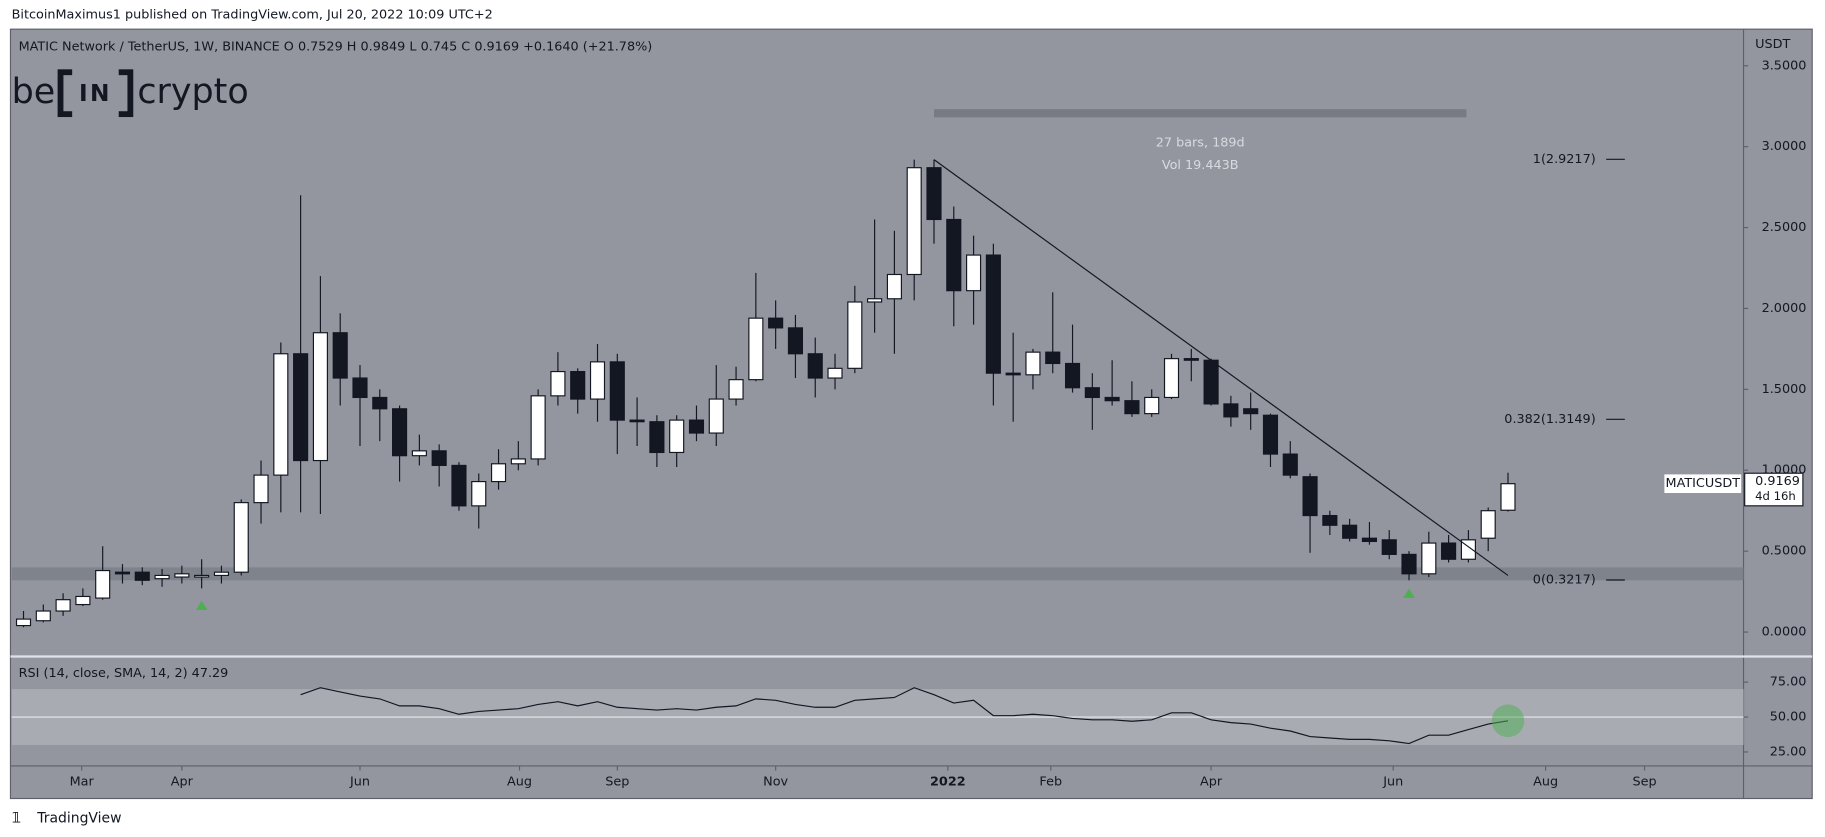 The width and height of the screenshot is (1825, 837). Describe the element at coordinates (1703, 483) in the screenshot. I see `symbol-tag: MATICUSDT` at that location.